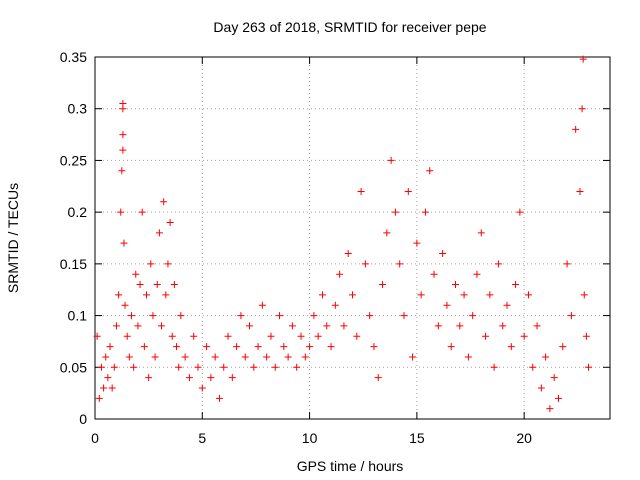  I want to click on y-tick-label: 0, so click(83, 419).